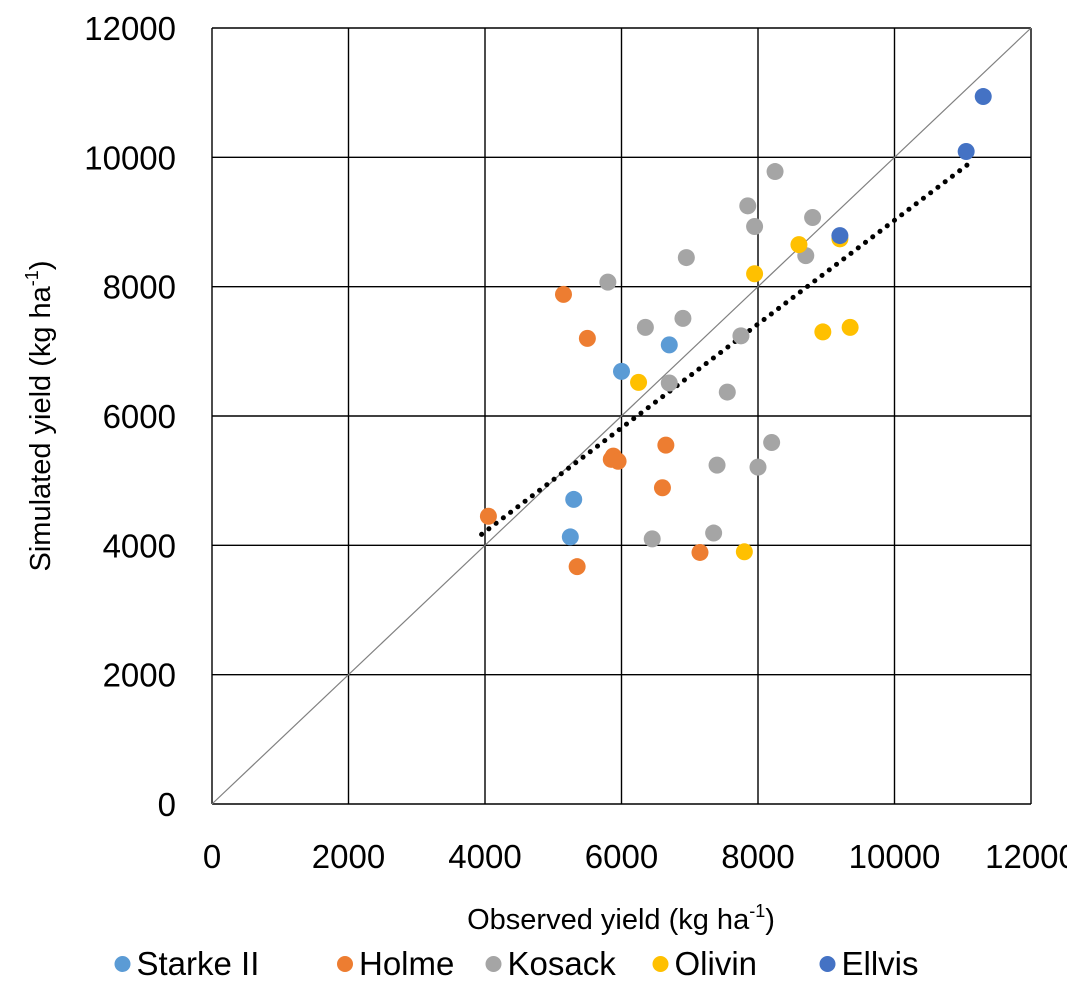 The height and width of the screenshot is (995, 1067). I want to click on legend-marker-kosack, so click(493, 964).